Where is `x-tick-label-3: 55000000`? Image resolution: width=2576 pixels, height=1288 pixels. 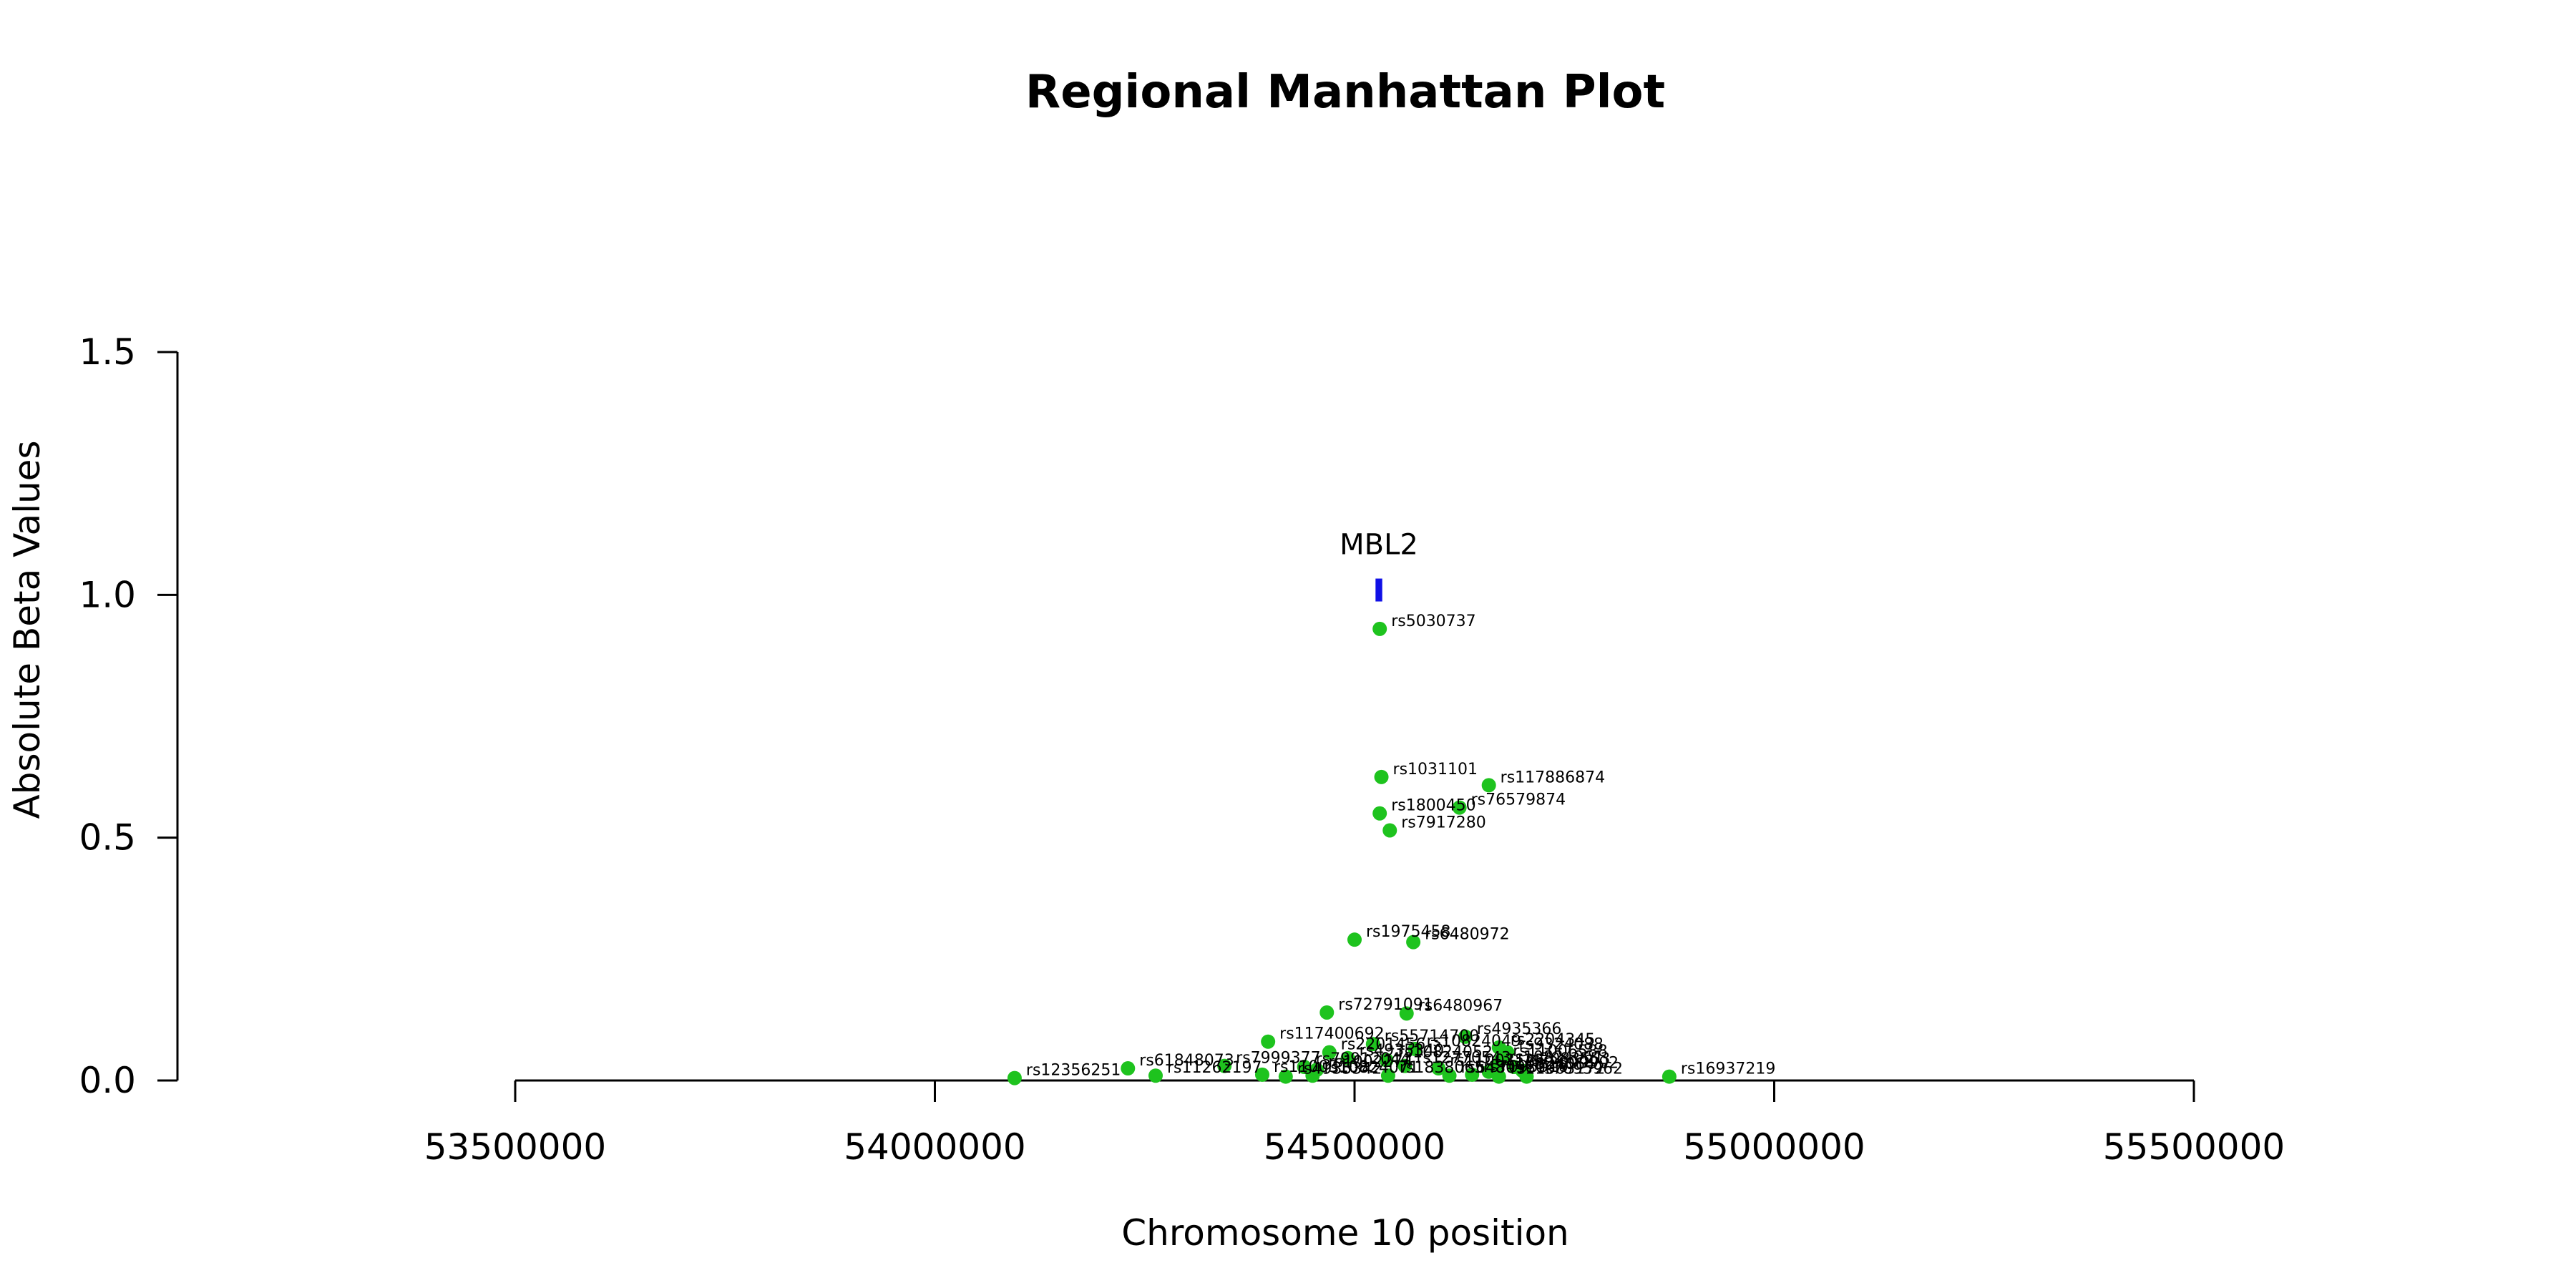
x-tick-label-3: 55000000 is located at coordinates (1774, 1147).